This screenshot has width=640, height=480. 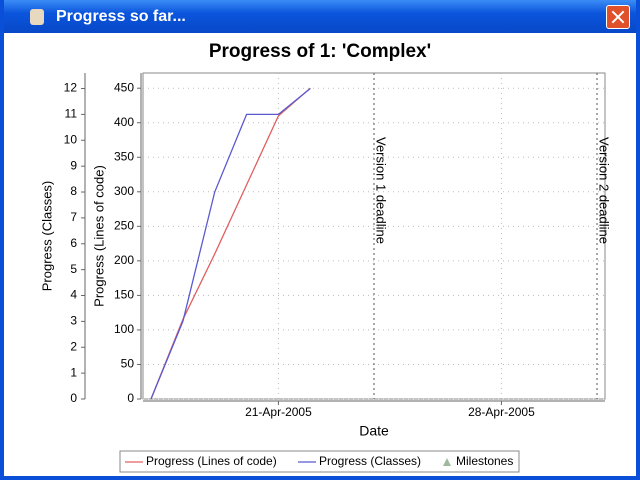 I want to click on legend-label: Progress (Lines of code), so click(x=211, y=461).